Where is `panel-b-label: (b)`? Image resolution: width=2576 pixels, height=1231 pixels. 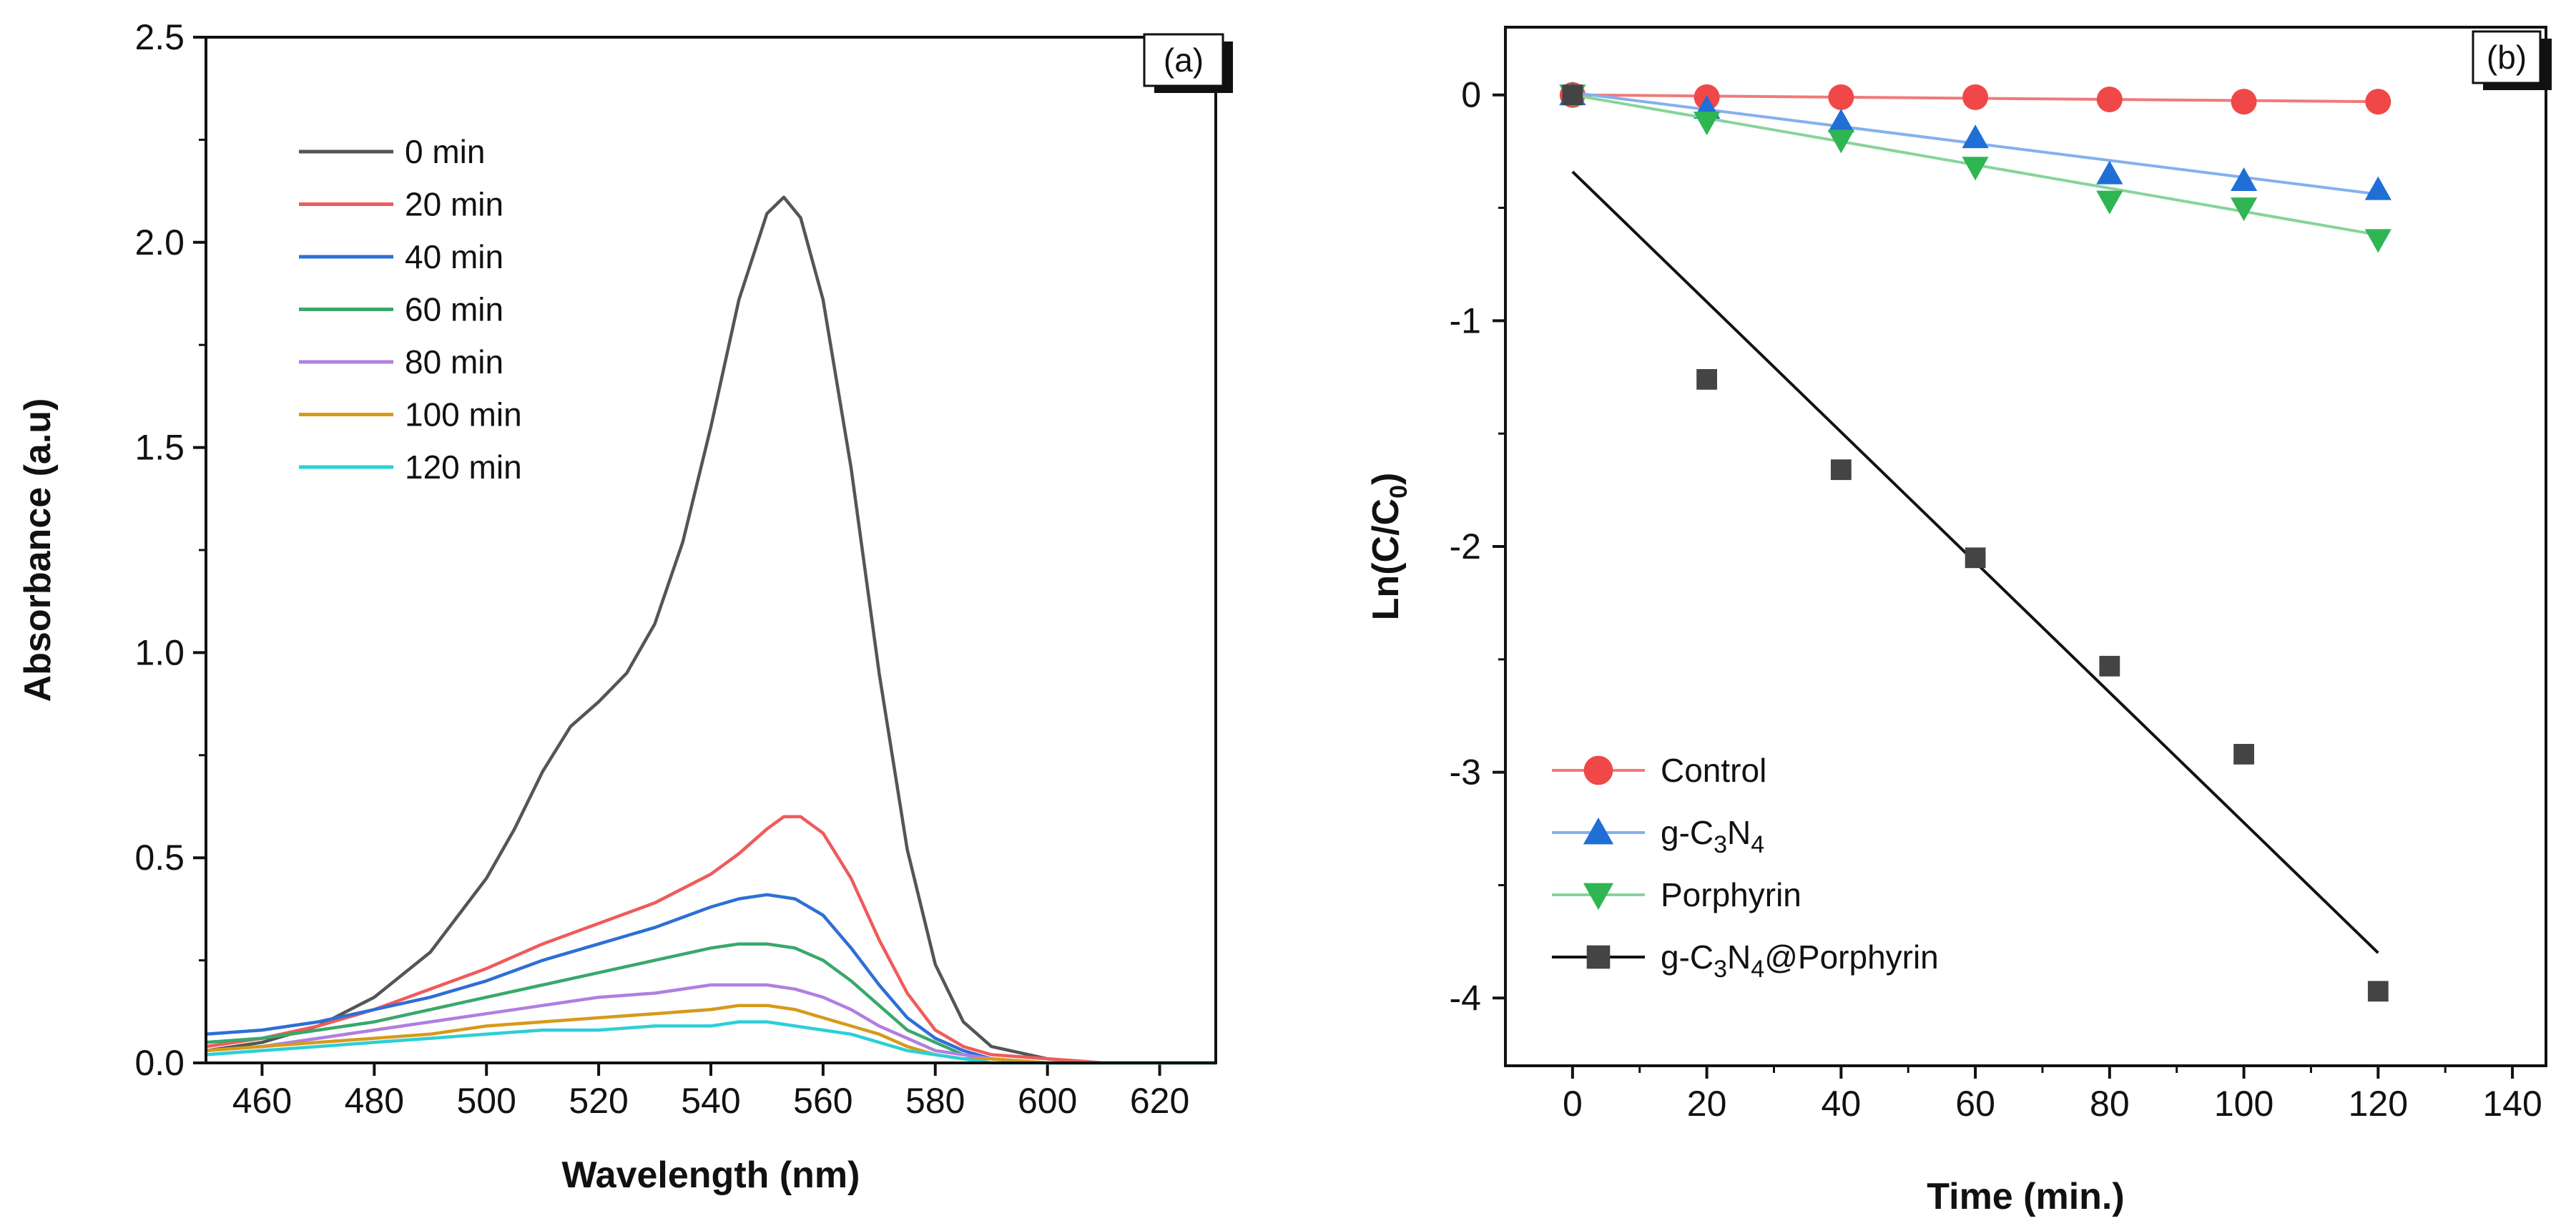
panel-b-label: (b) is located at coordinates (2507, 57).